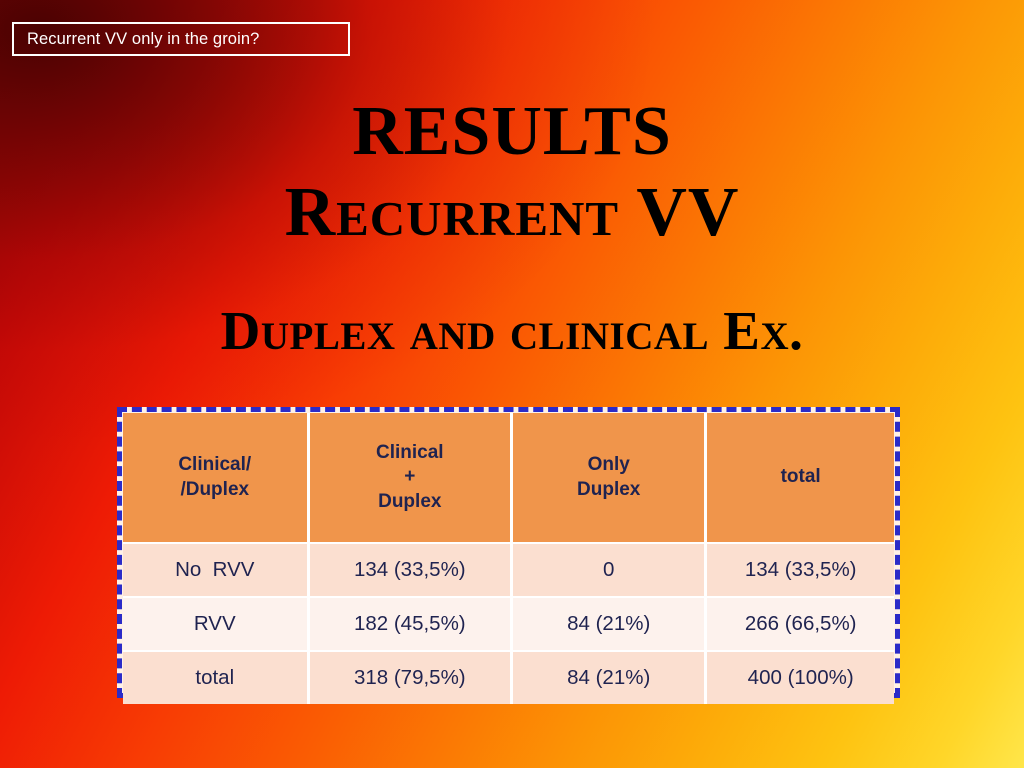 The width and height of the screenshot is (1024, 768). What do you see at coordinates (216, 677) in the screenshot?
I see `table-cell-label: total` at bounding box center [216, 677].